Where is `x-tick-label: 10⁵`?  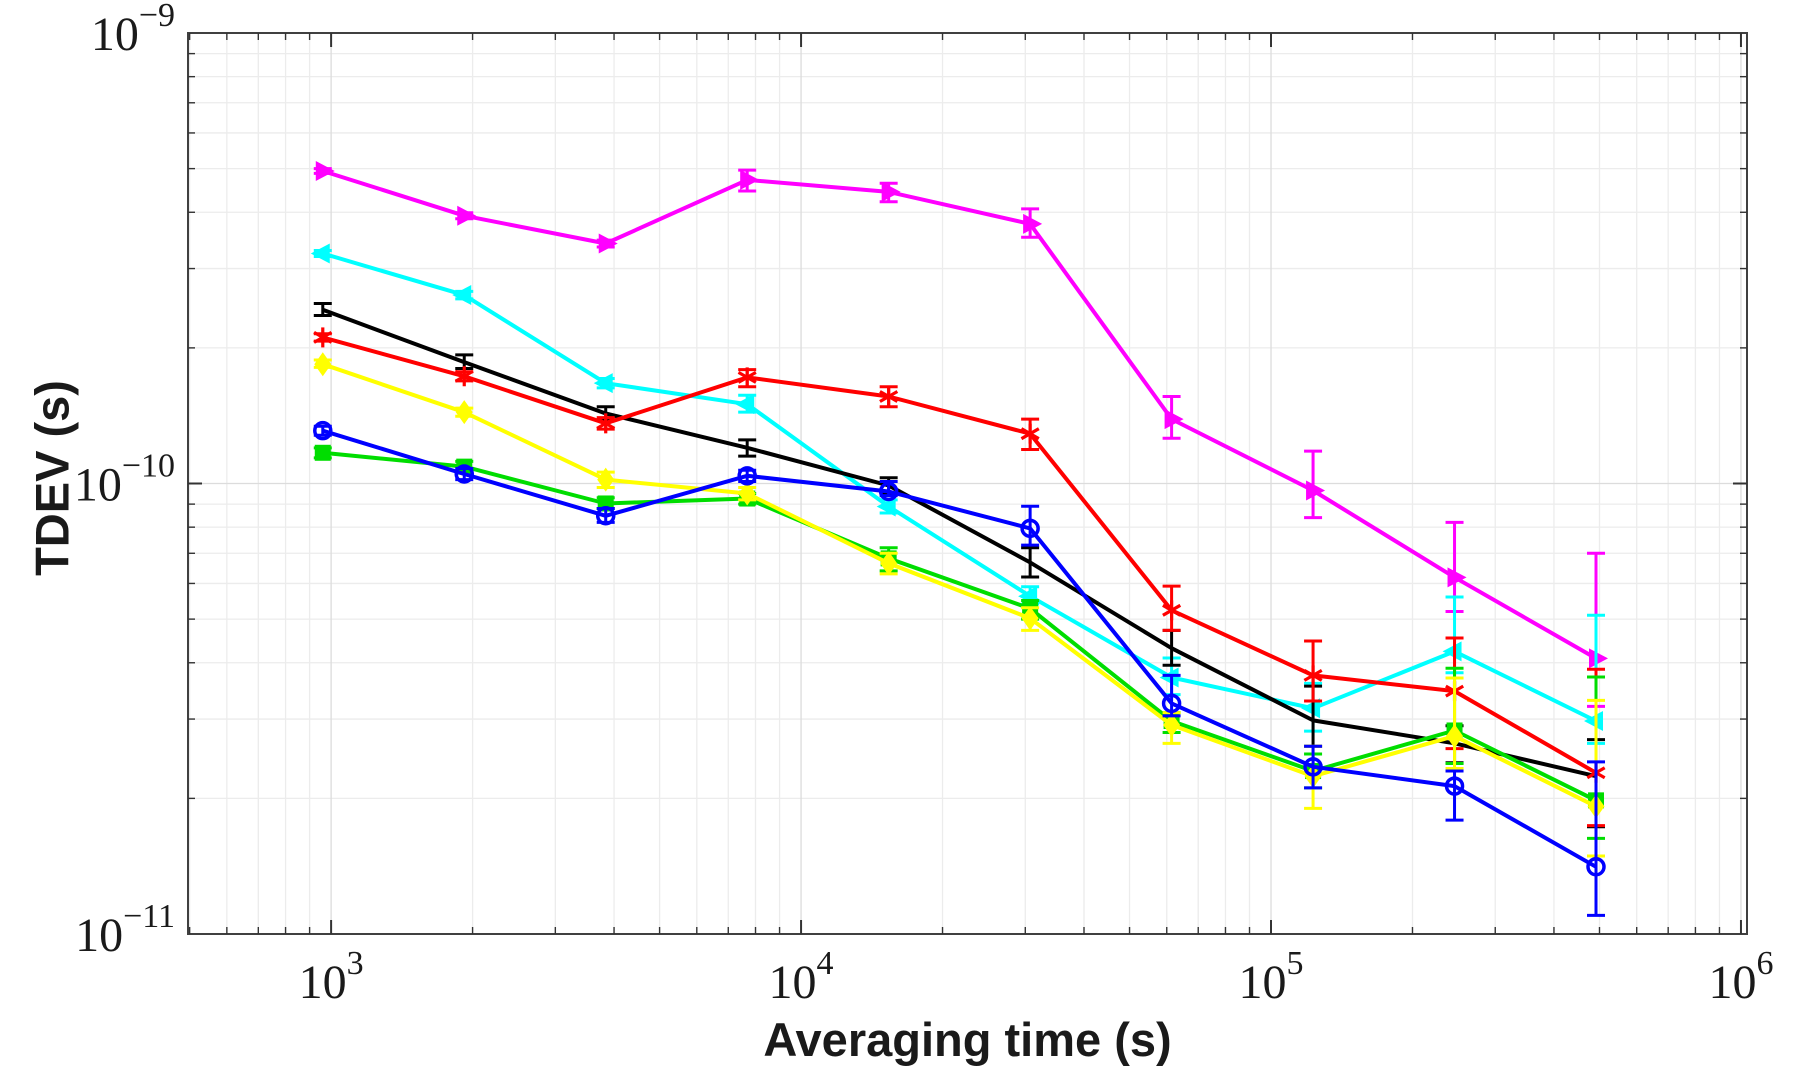 x-tick-label: 10⁵ is located at coordinates (1271, 977).